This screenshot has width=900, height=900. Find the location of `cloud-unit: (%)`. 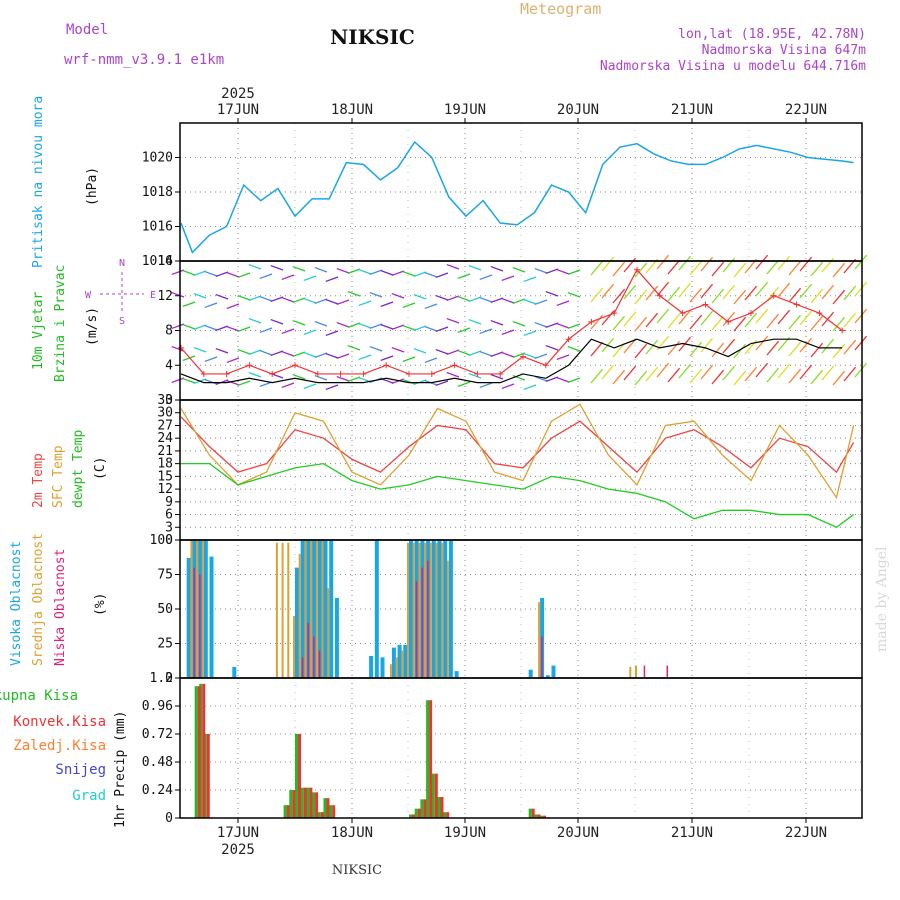

cloud-unit: (%) is located at coordinates (100, 604).